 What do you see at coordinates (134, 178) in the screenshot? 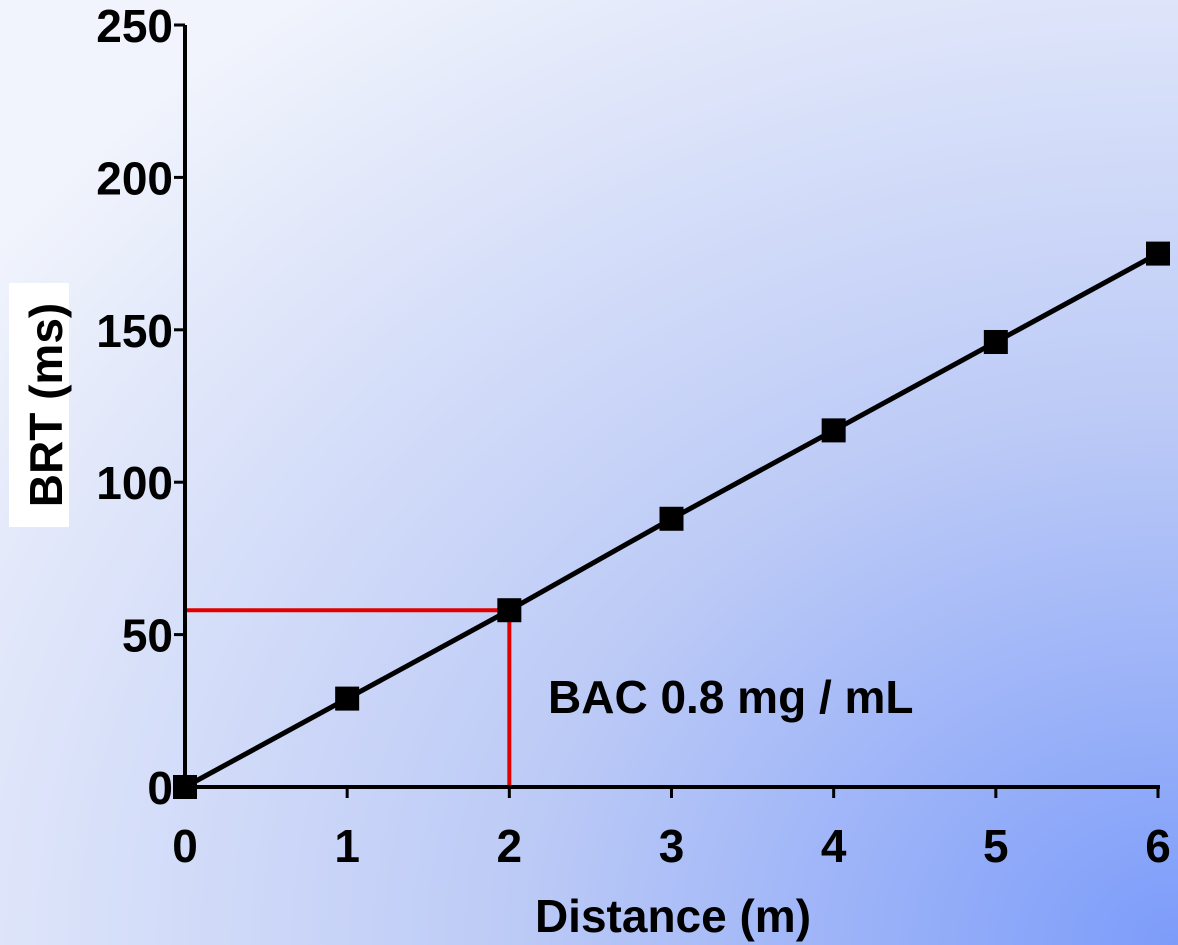
I see `y-tick-label-200: 200` at bounding box center [134, 178].